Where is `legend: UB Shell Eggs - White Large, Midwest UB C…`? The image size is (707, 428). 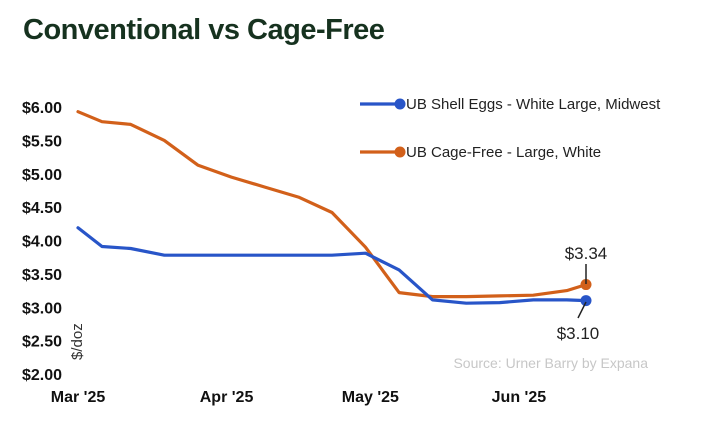 legend: UB Shell Eggs - White Large, Midwest UB C… is located at coordinates (510, 128).